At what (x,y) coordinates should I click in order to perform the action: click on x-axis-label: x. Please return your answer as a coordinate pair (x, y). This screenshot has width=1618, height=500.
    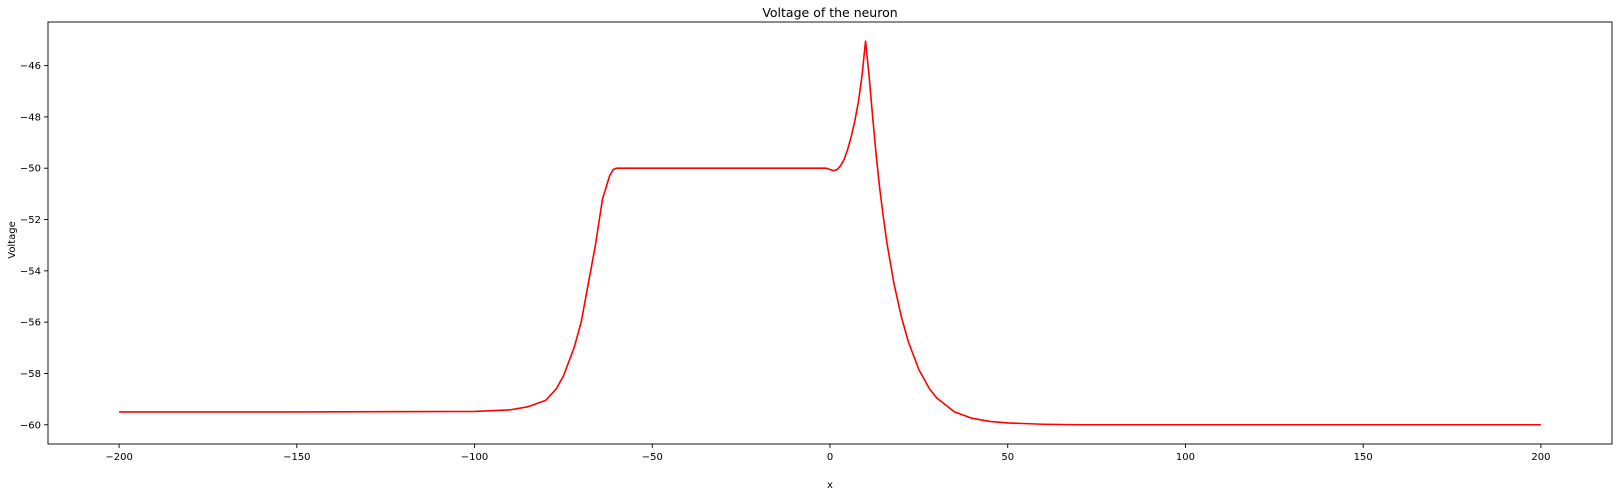
    Looking at the image, I should click on (830, 485).